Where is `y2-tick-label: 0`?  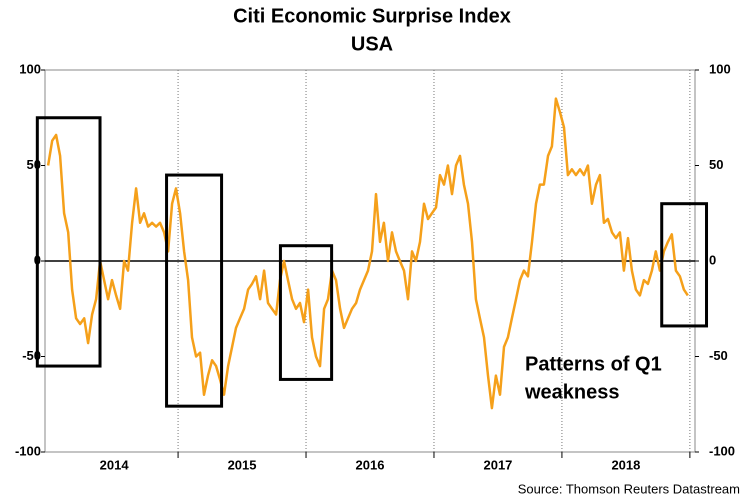
y2-tick-label: 0 is located at coordinates (712, 259).